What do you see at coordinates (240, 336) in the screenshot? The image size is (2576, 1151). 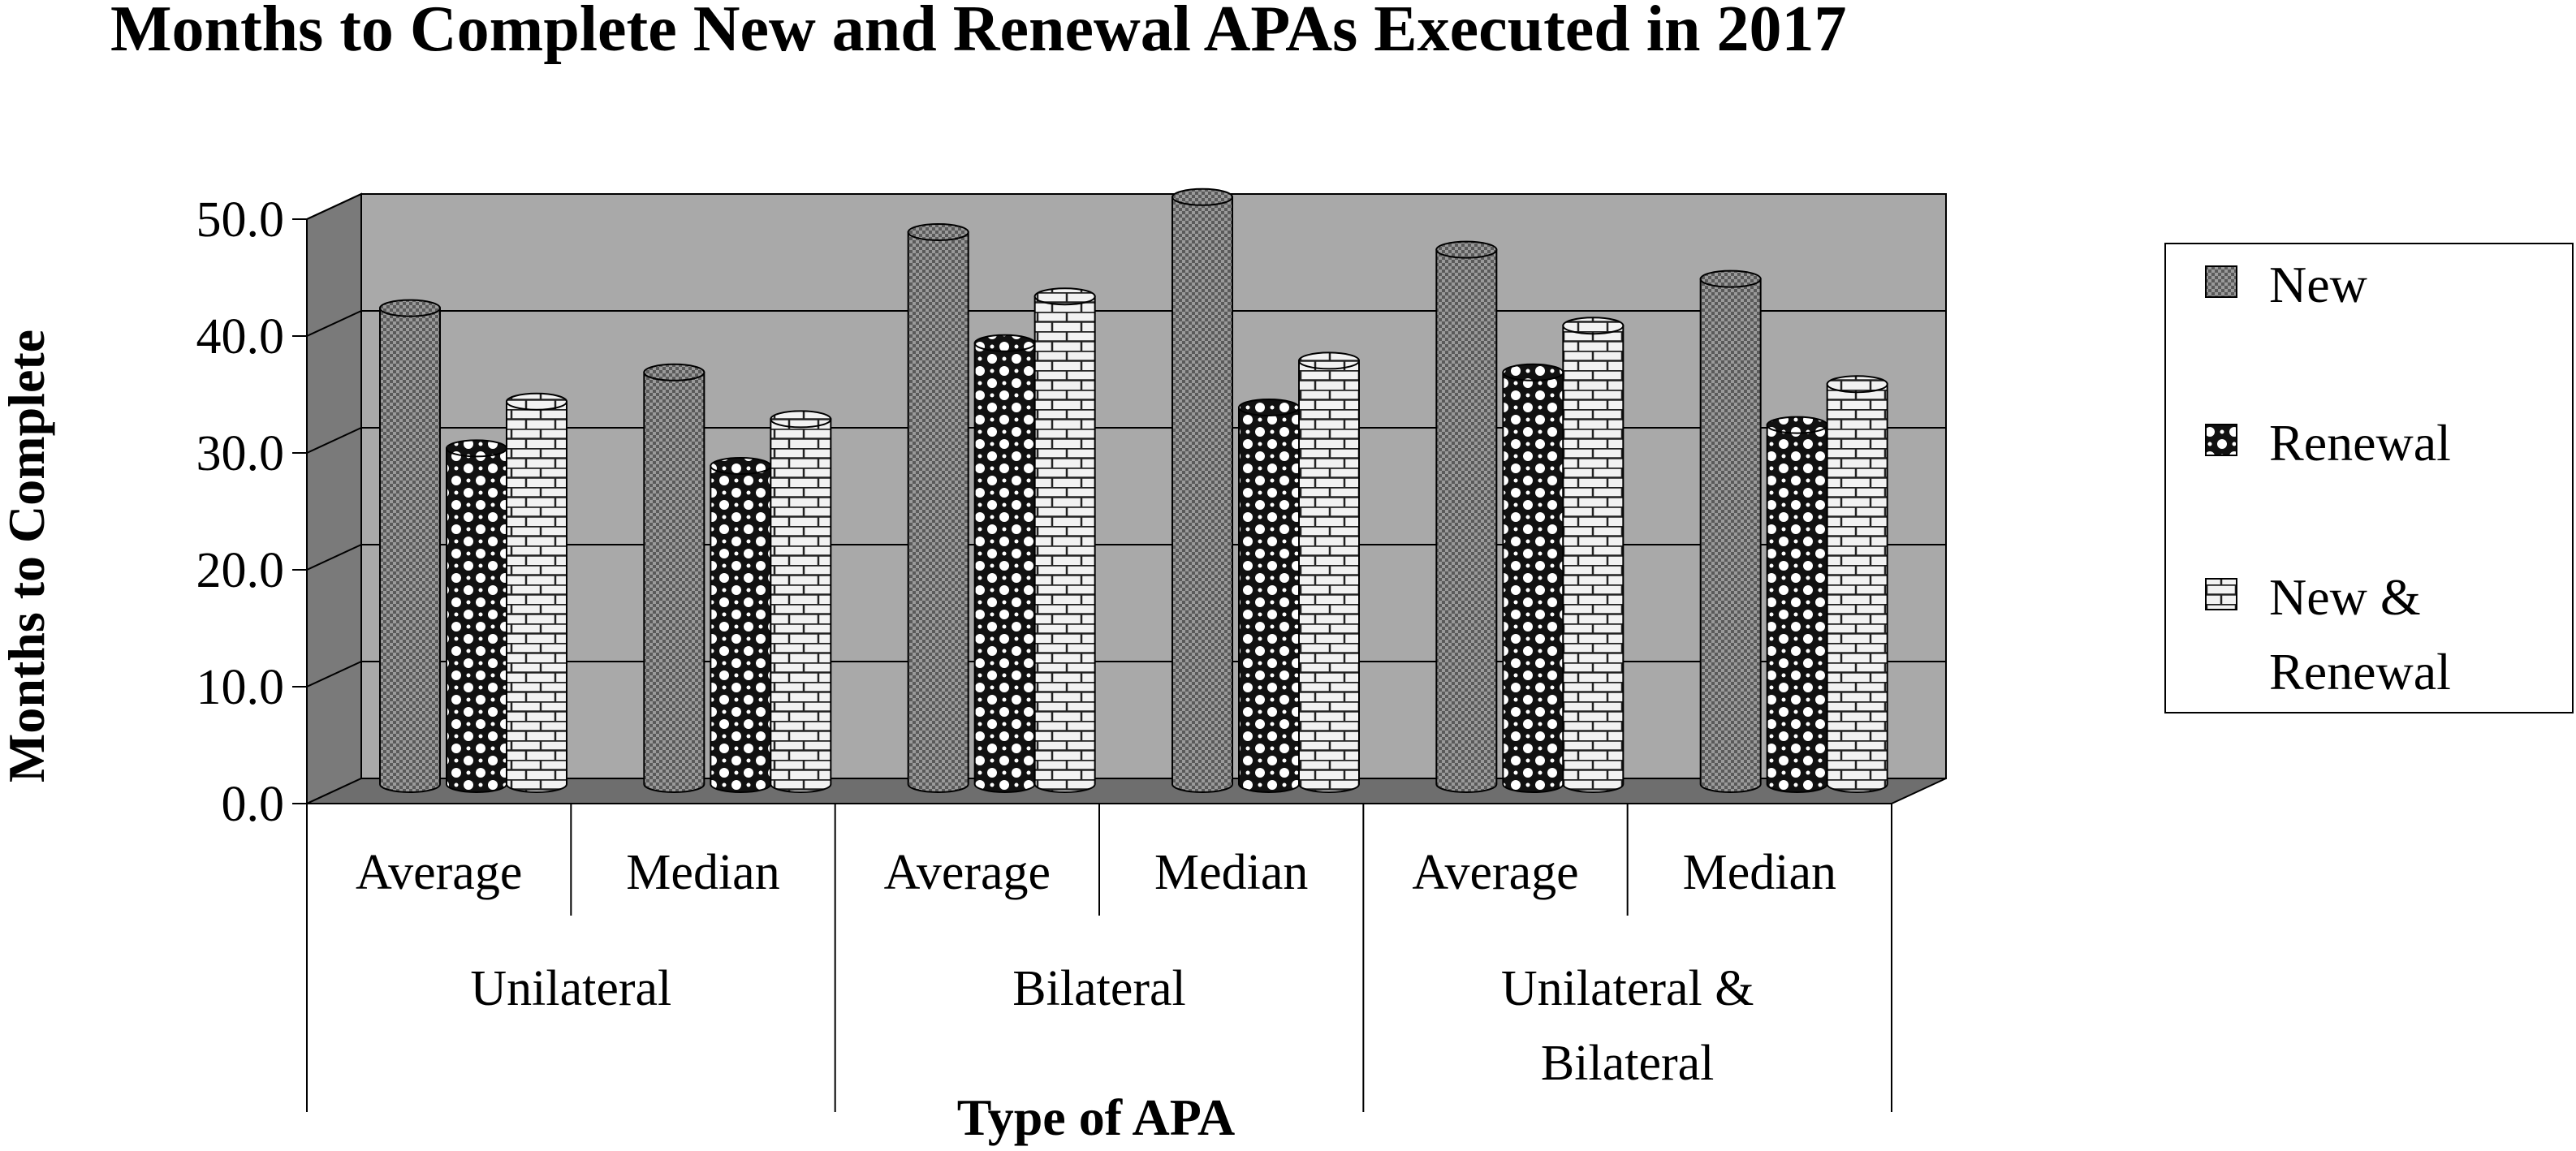 I see `y-tick-label: 40.0` at bounding box center [240, 336].